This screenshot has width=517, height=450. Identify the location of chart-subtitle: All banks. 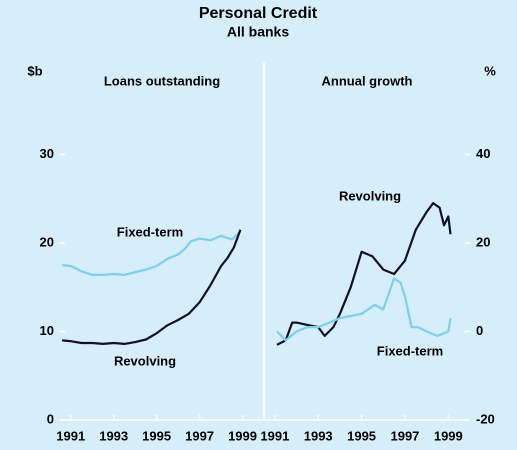
(258, 32).